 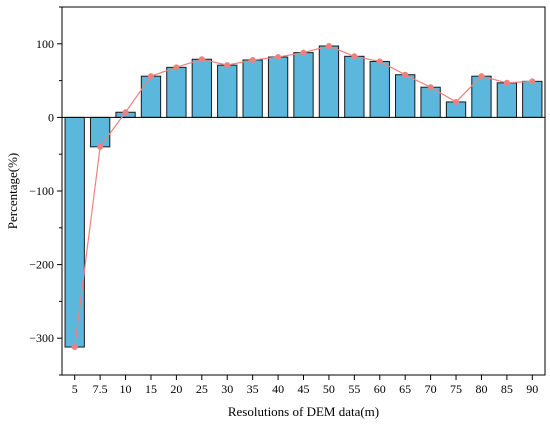 I want to click on y-tick-label: −200, so click(x=41, y=265).